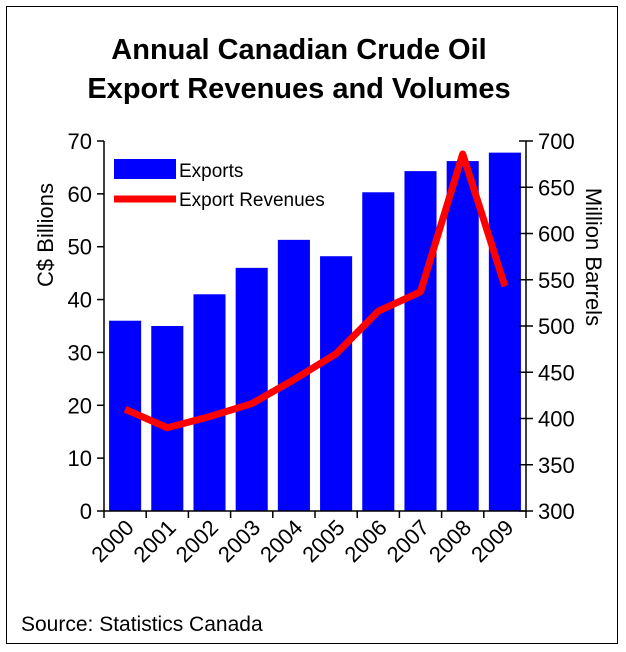 The width and height of the screenshot is (626, 652). I want to click on x-tick-label-2009: 2009, so click(492, 541).